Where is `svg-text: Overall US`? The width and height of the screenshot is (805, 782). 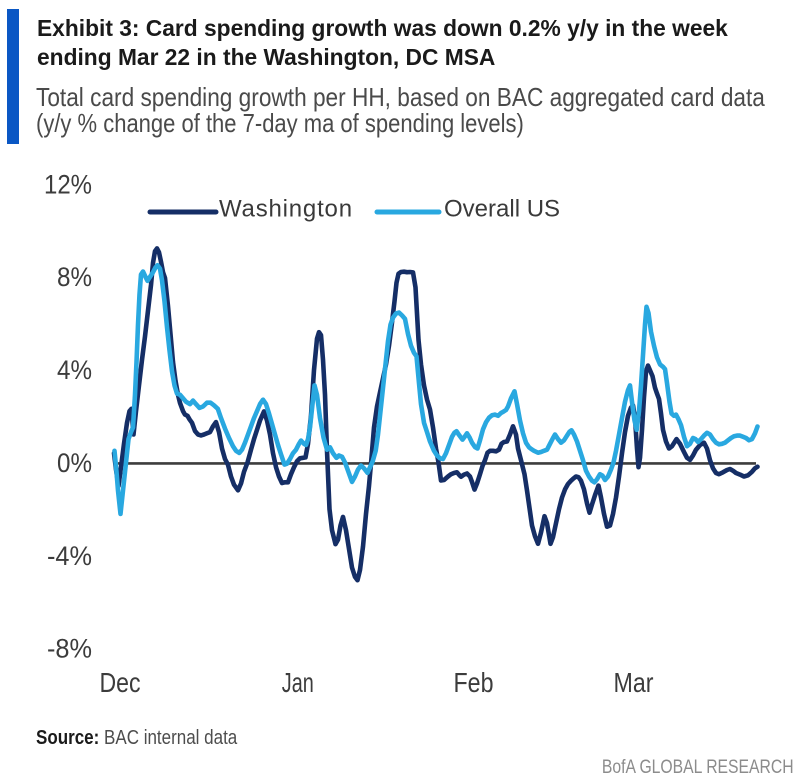
svg-text: Overall US is located at coordinates (502, 209).